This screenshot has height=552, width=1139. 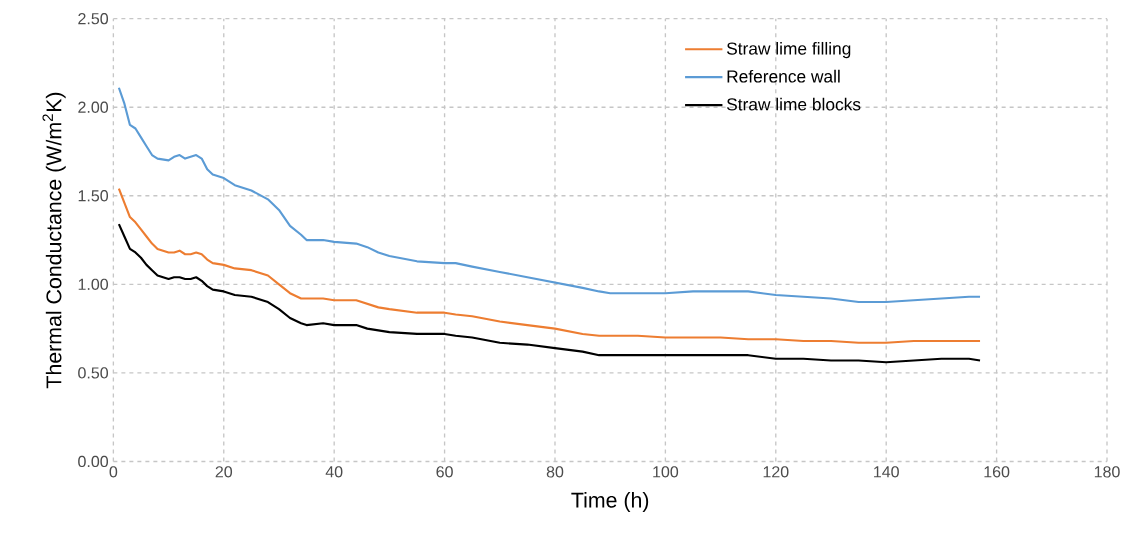 I want to click on x-tick-label: 100, so click(x=666, y=472).